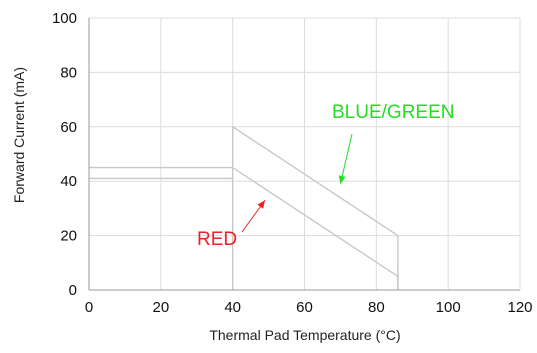 The height and width of the screenshot is (353, 537). Describe the element at coordinates (393, 112) in the screenshot. I see `annotation-blue-green-label: BLUE/GREEN` at that location.